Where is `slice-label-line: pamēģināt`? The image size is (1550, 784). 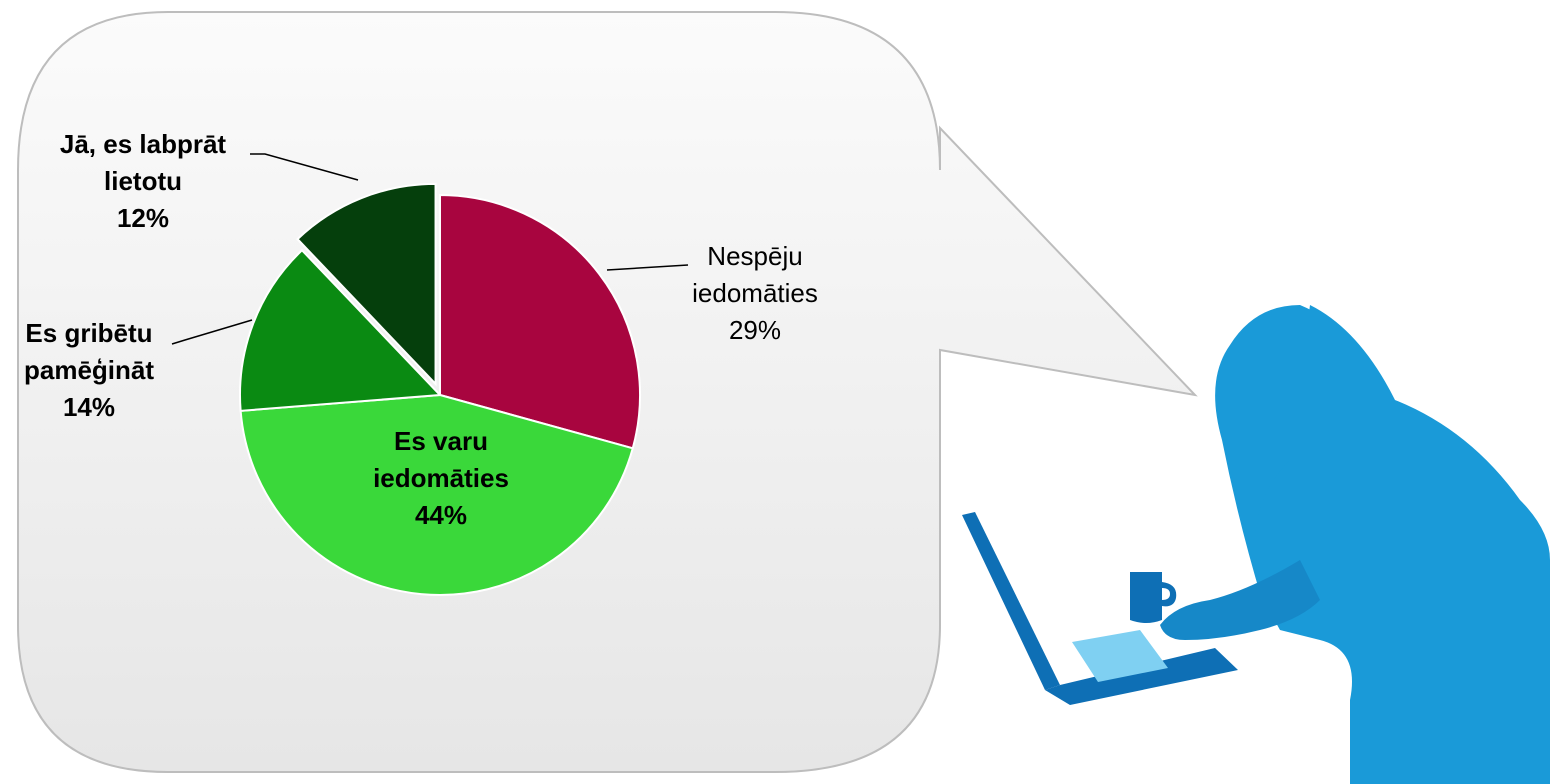 slice-label-line: pamēģināt is located at coordinates (89, 370).